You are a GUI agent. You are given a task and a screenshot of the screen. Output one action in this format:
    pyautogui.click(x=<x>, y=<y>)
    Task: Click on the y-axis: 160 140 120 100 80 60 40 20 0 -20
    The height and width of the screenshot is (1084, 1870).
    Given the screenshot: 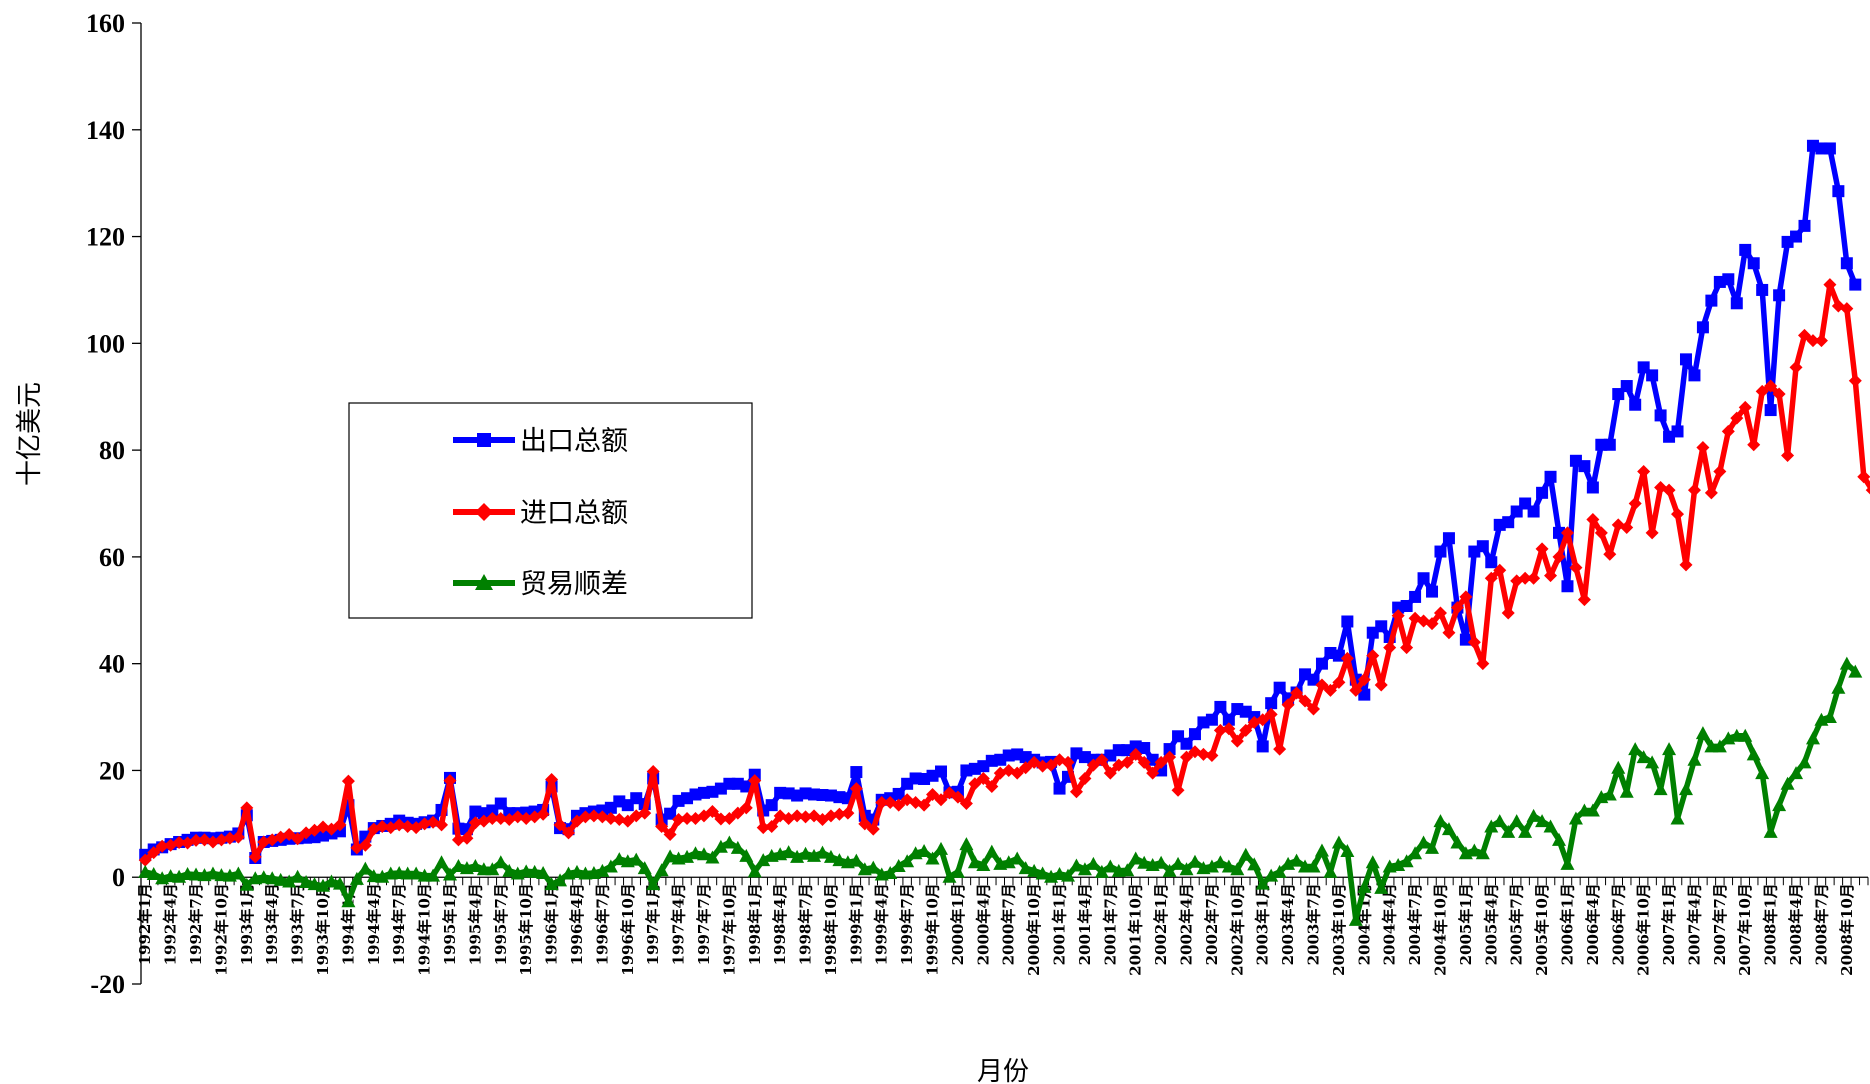 What is the action you would take?
    pyautogui.click(x=114, y=504)
    